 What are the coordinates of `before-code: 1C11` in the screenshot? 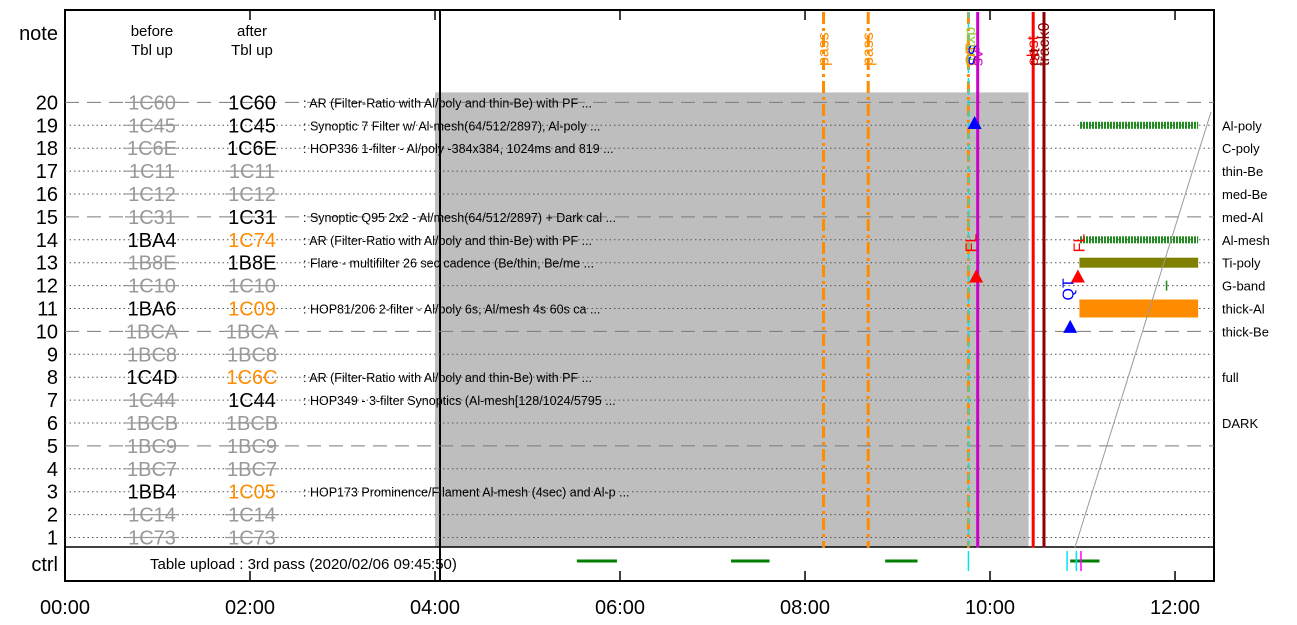 It's located at (152, 172).